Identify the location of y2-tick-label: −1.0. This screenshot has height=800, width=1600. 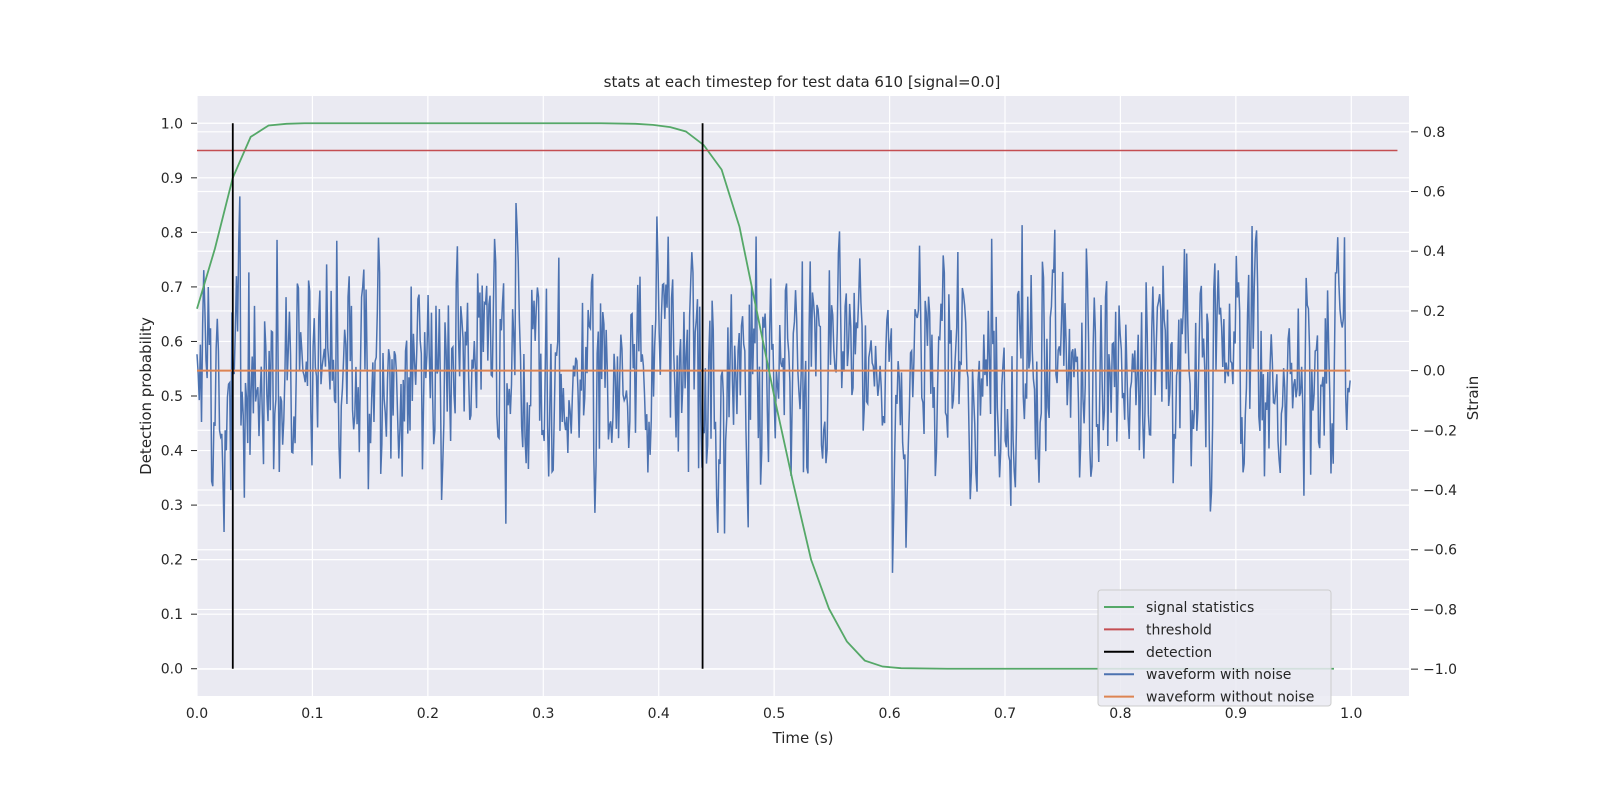
(1440, 670).